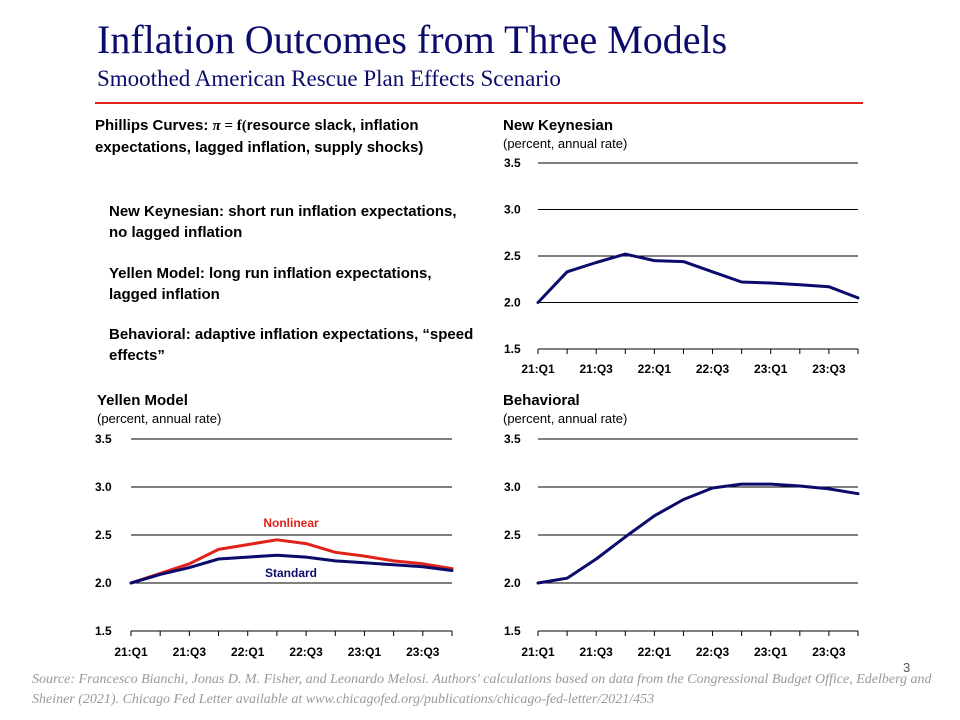 The width and height of the screenshot is (960, 720). Describe the element at coordinates (713, 652) in the screenshot. I see `behavioral-xtick-label: 22:Q3` at that location.